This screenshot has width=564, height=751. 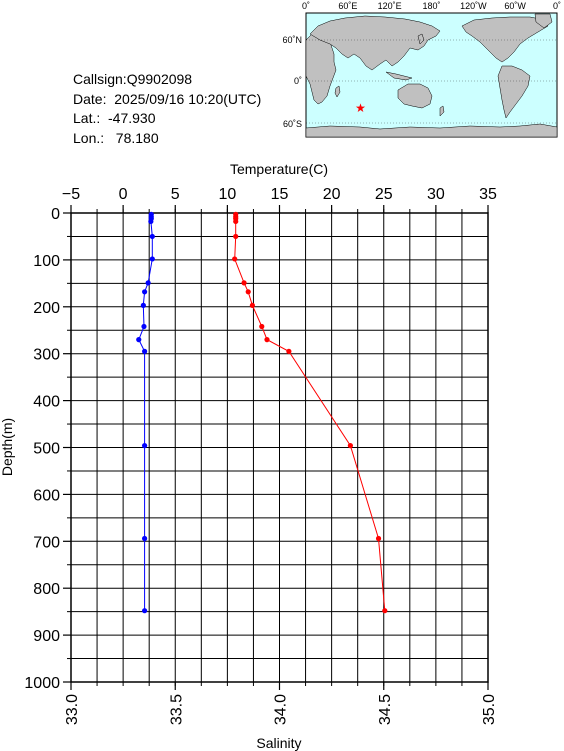 I want to click on temperature-tick-label: −5, so click(x=71, y=194).